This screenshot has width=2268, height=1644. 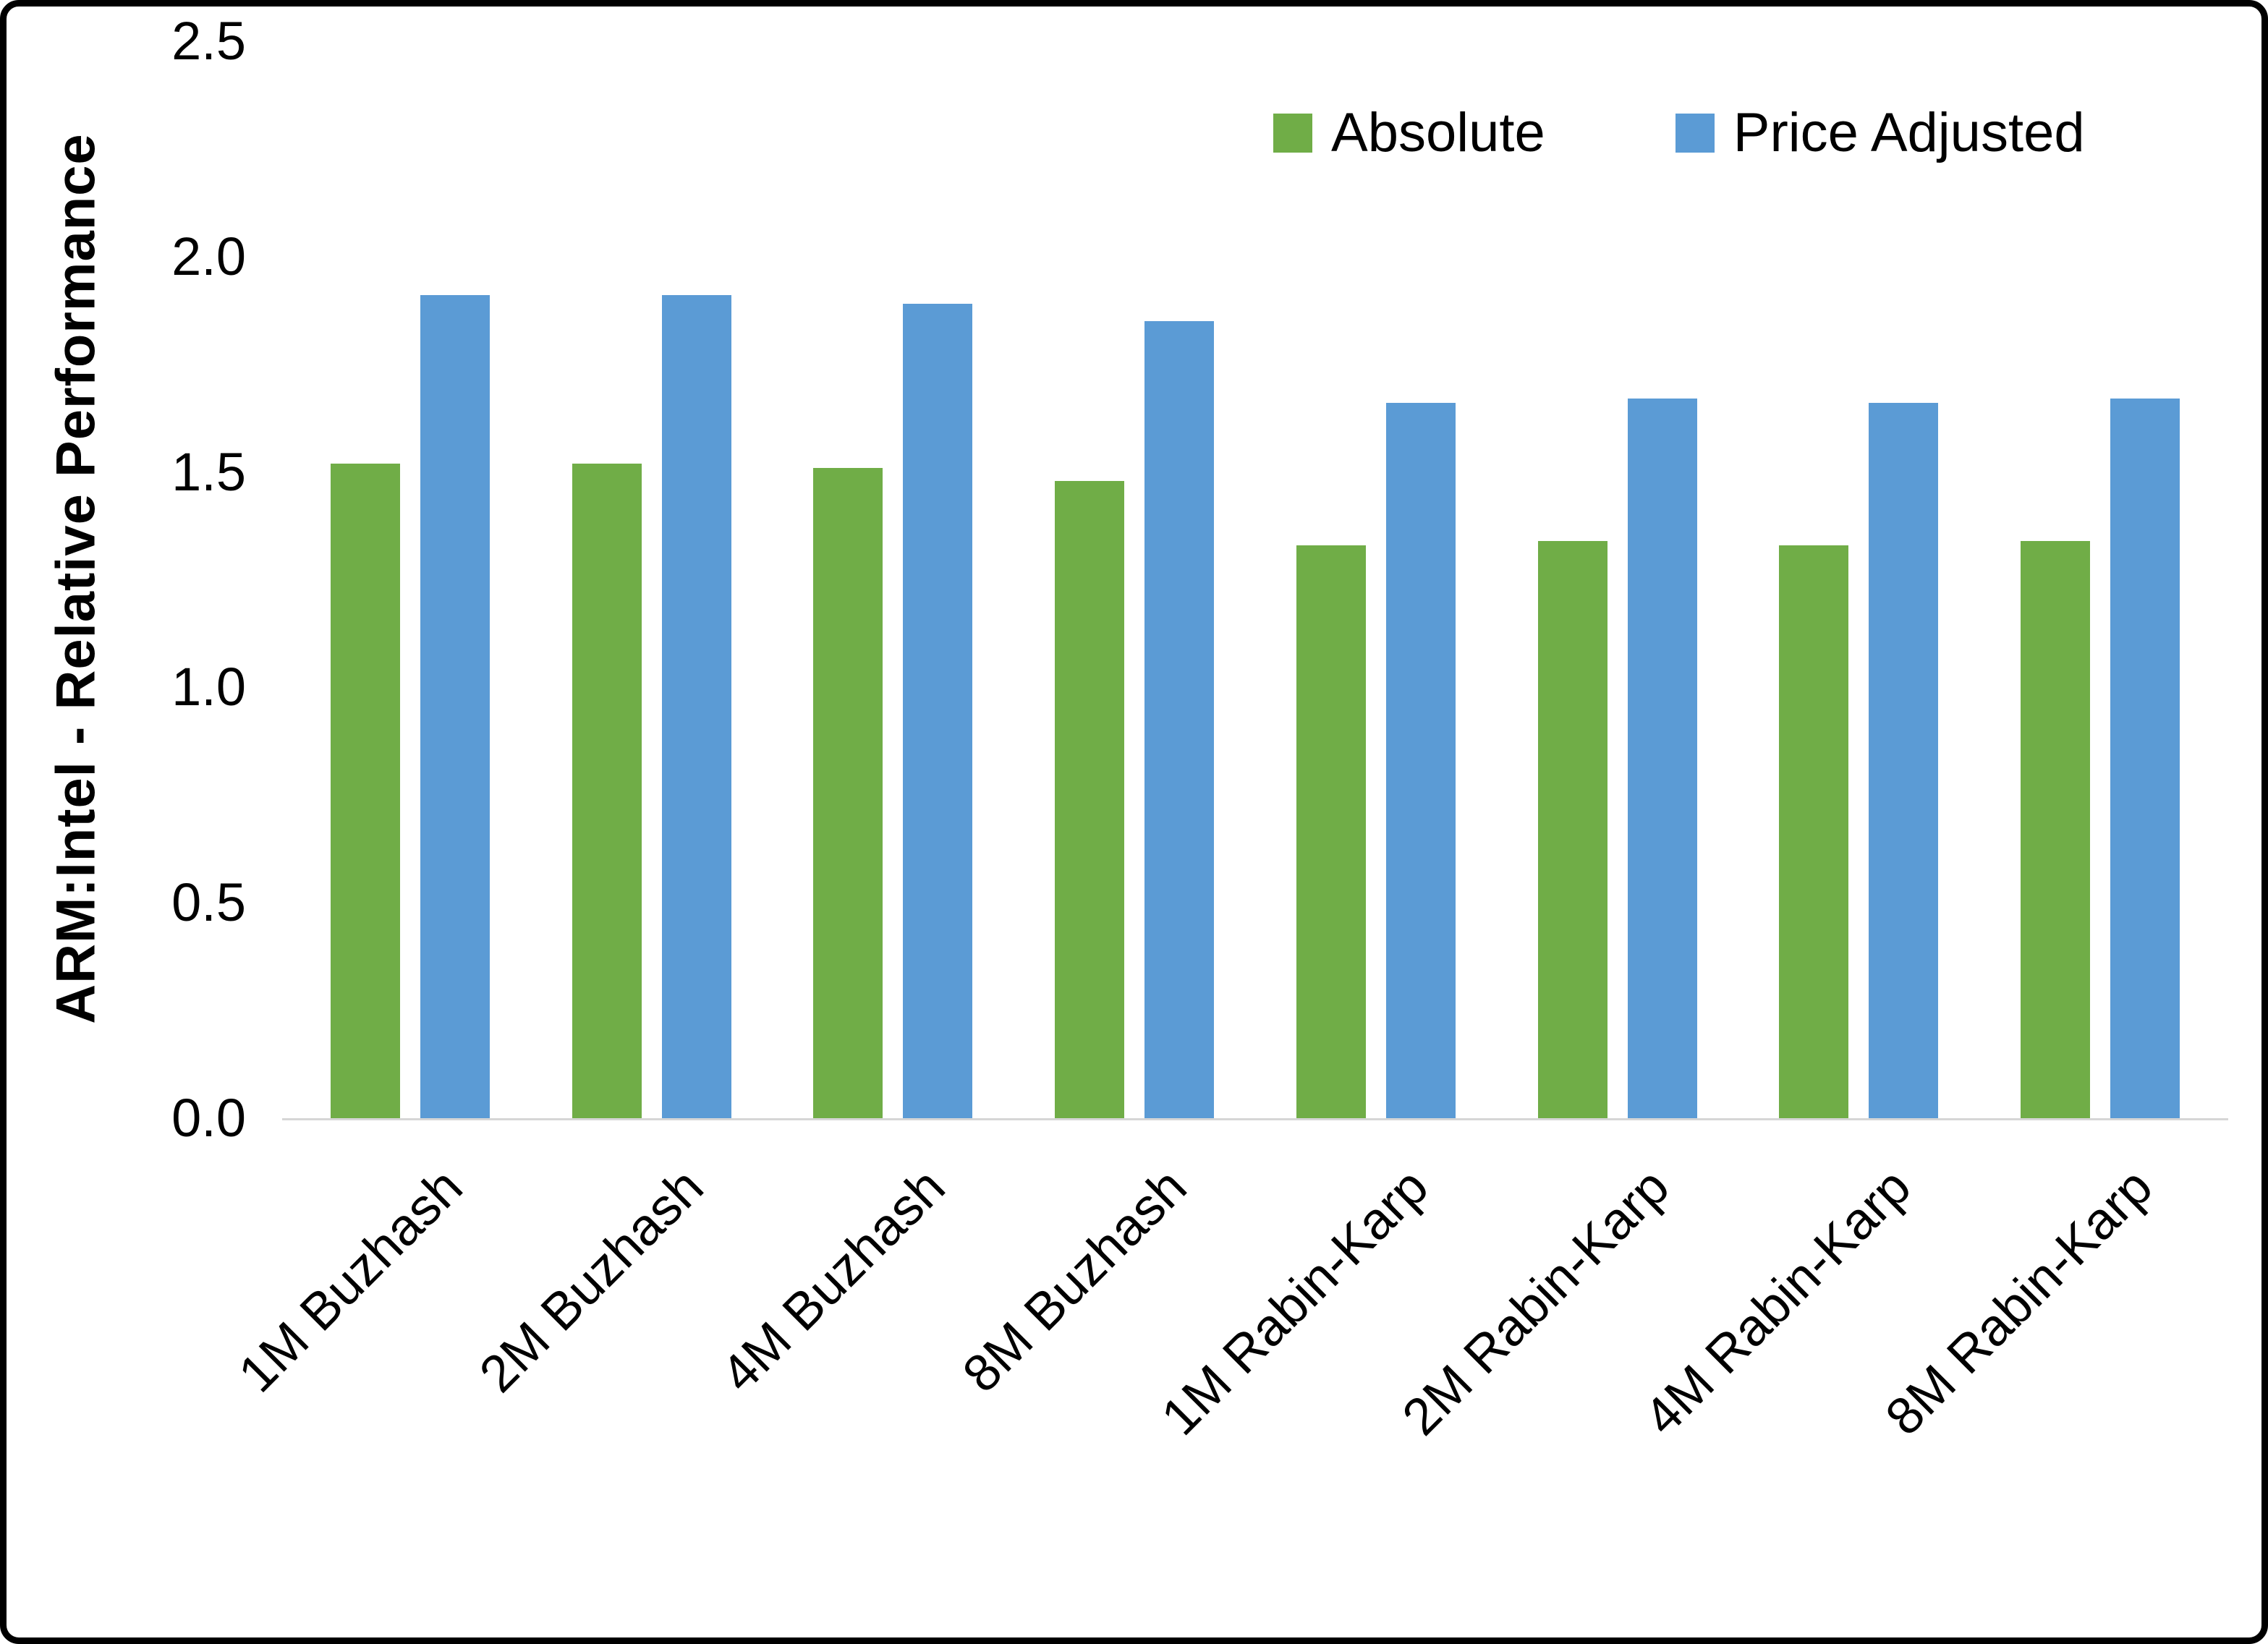 I want to click on y-tick-label: 2.5, so click(x=208, y=41).